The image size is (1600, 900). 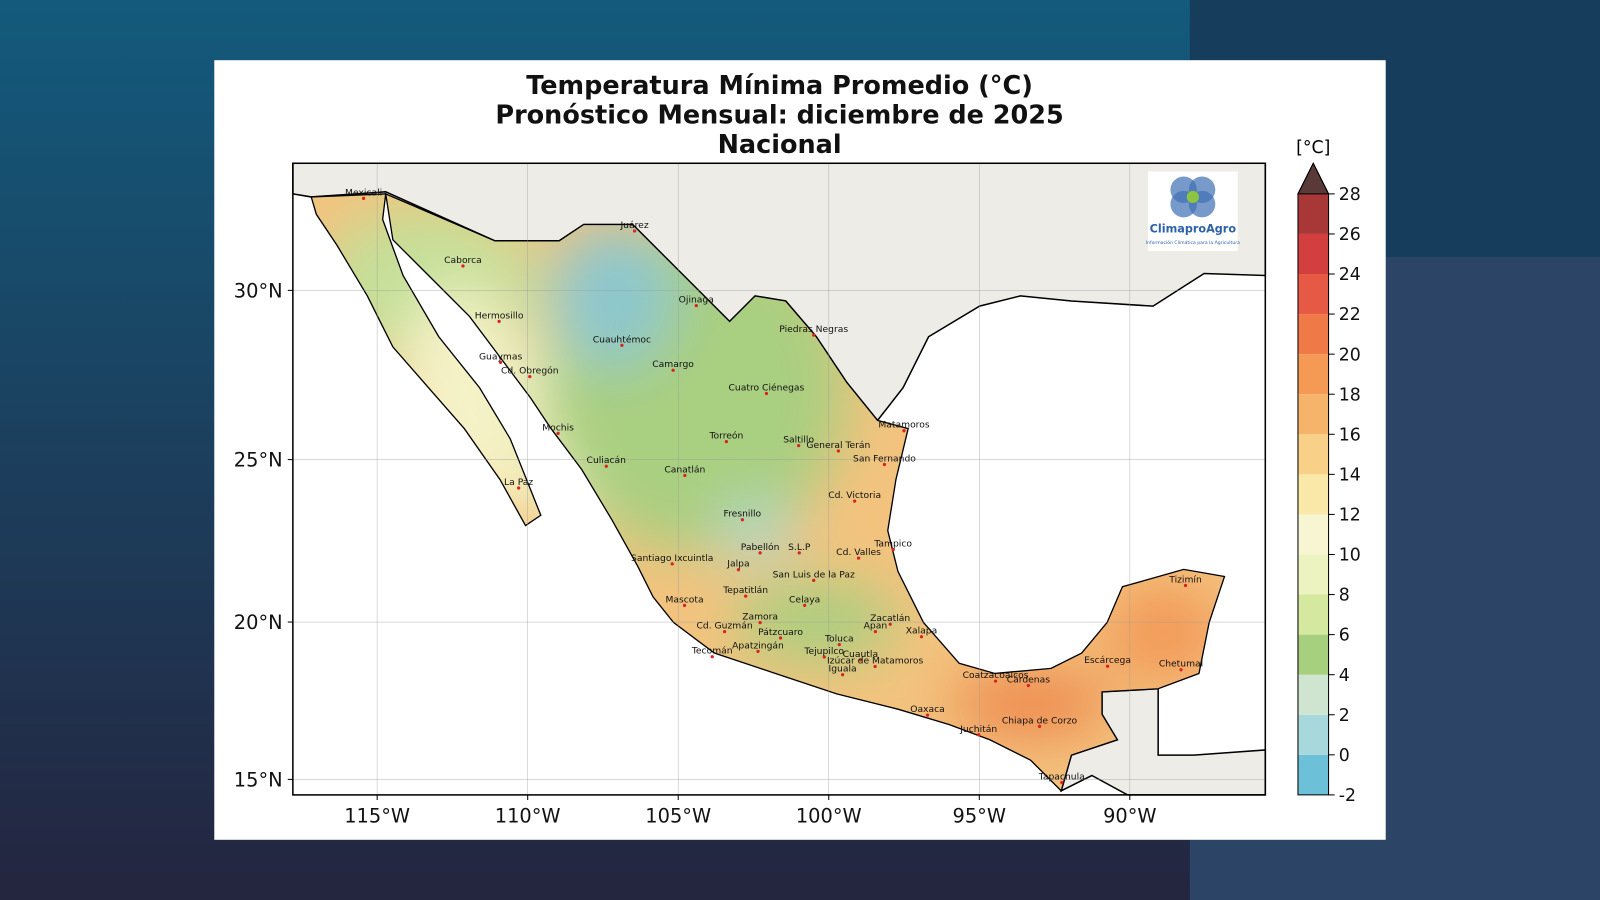 I want to click on city-label: Piedras Negras, so click(x=813, y=329).